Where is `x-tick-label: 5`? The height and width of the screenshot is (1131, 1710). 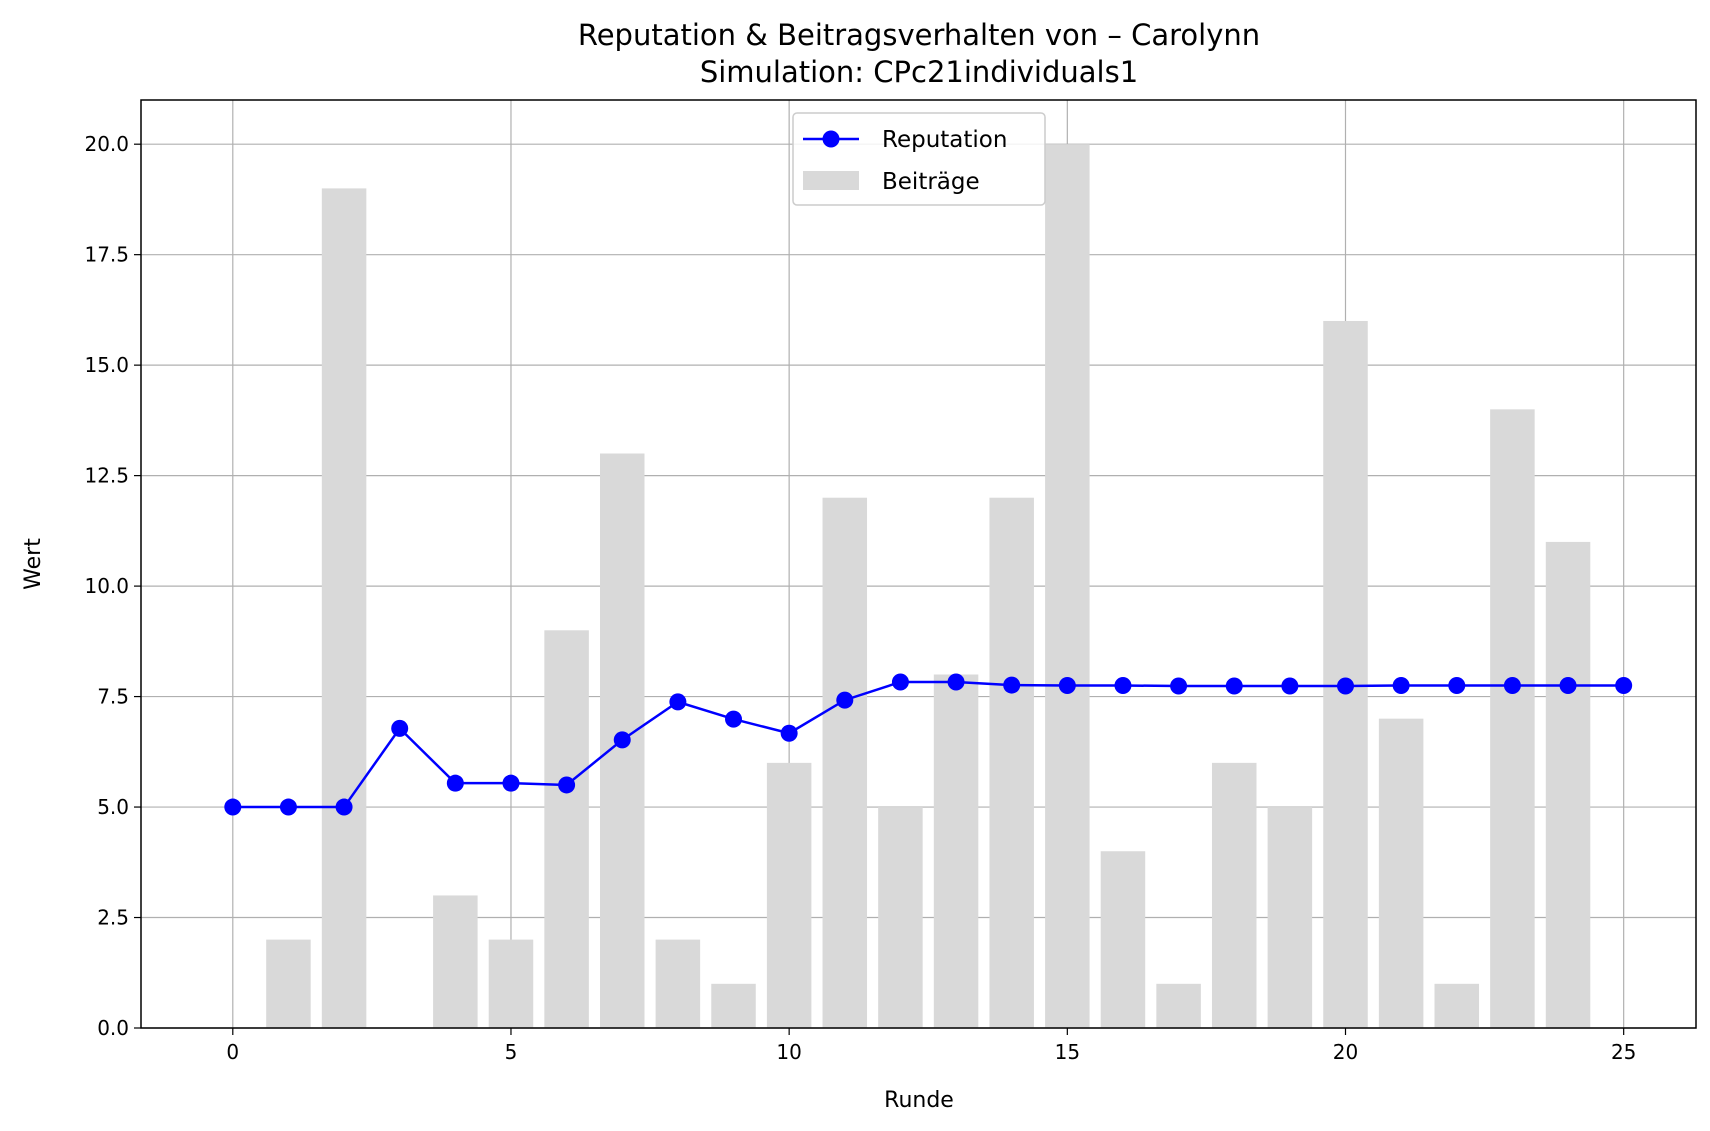
x-tick-label: 5 is located at coordinates (511, 1052).